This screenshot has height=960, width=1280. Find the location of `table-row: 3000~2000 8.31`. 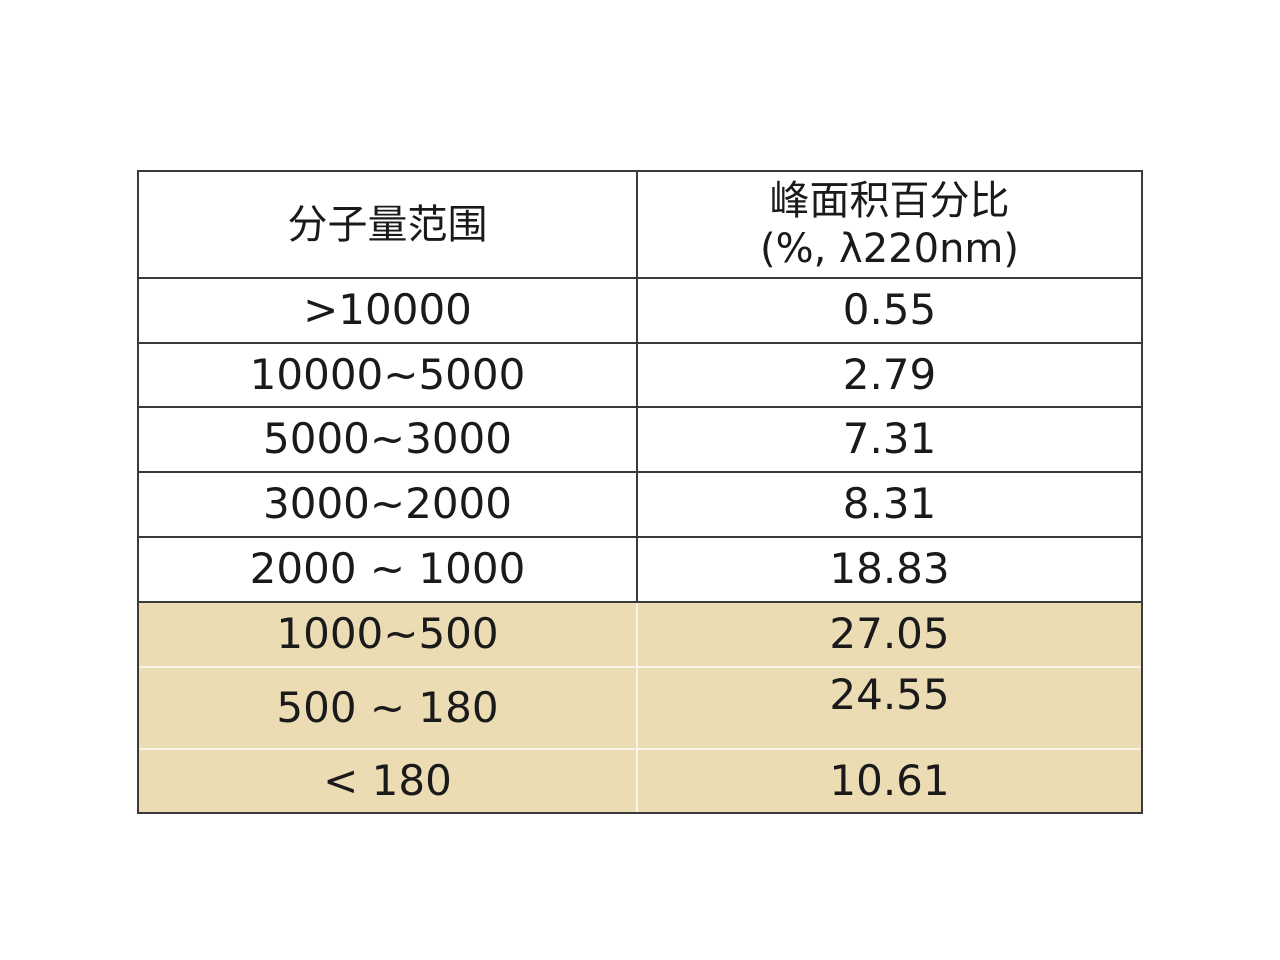

table-row: 3000~2000 8.31 is located at coordinates (640, 505).